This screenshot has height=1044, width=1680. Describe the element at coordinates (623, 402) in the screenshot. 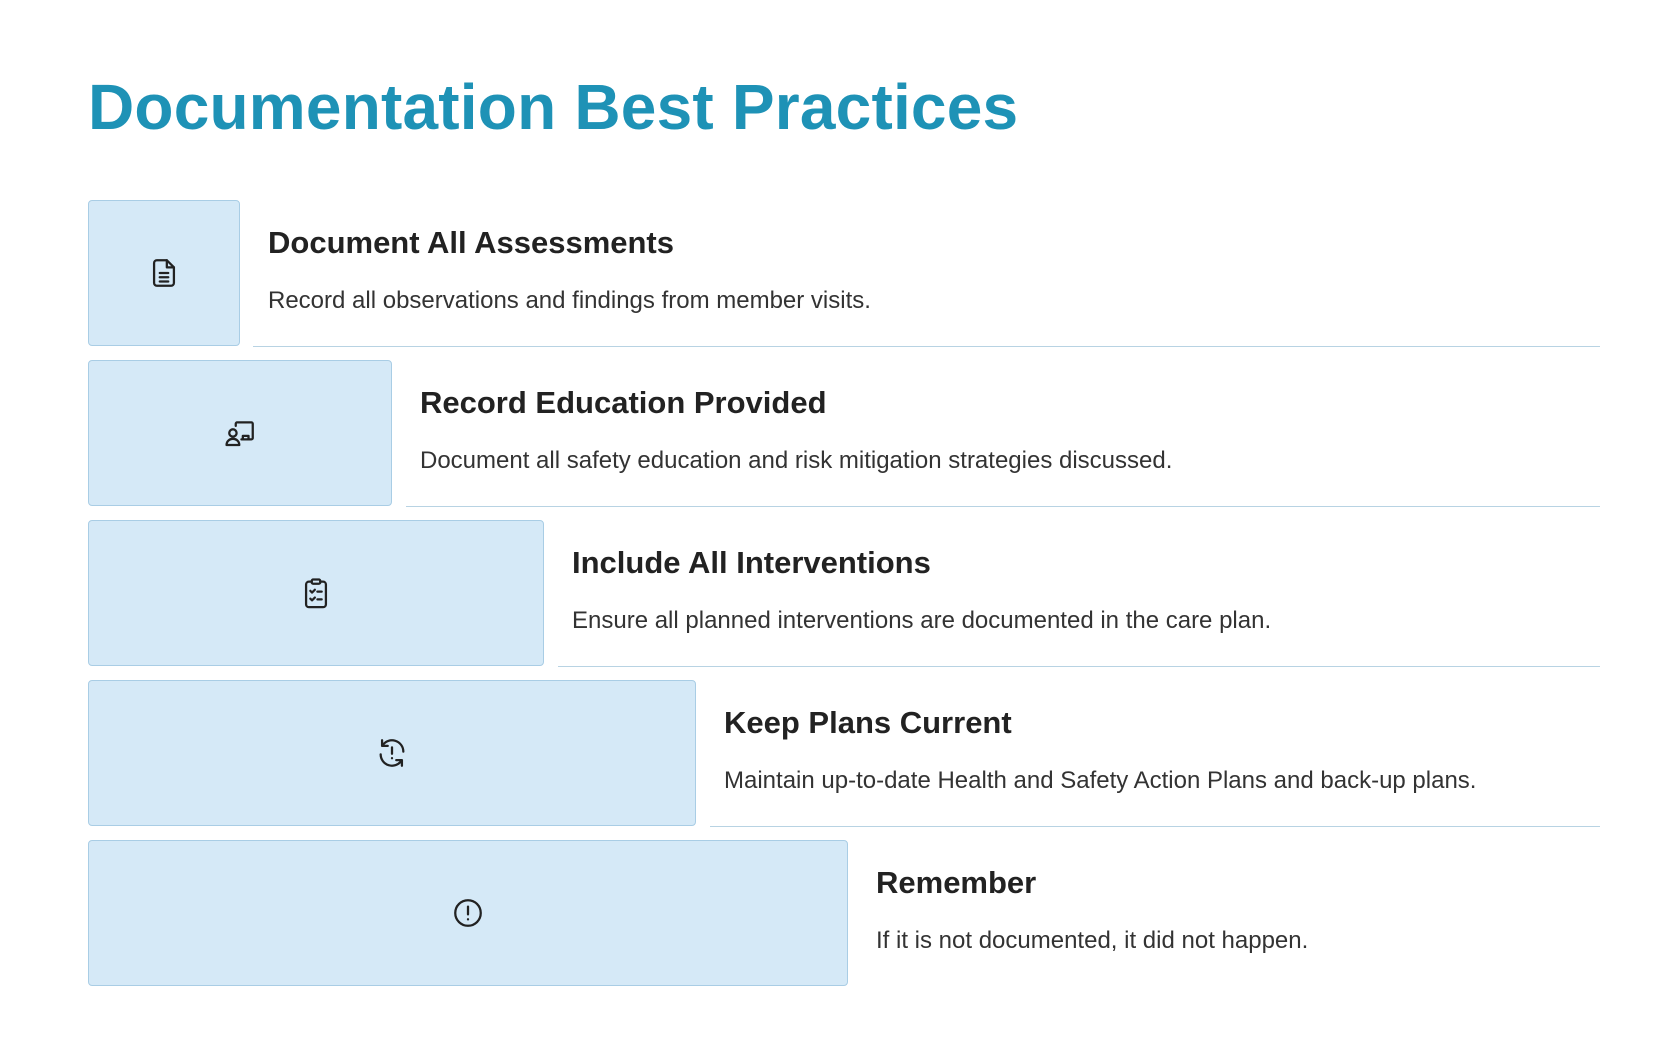

I see `step-title: Record Education Provided` at that location.